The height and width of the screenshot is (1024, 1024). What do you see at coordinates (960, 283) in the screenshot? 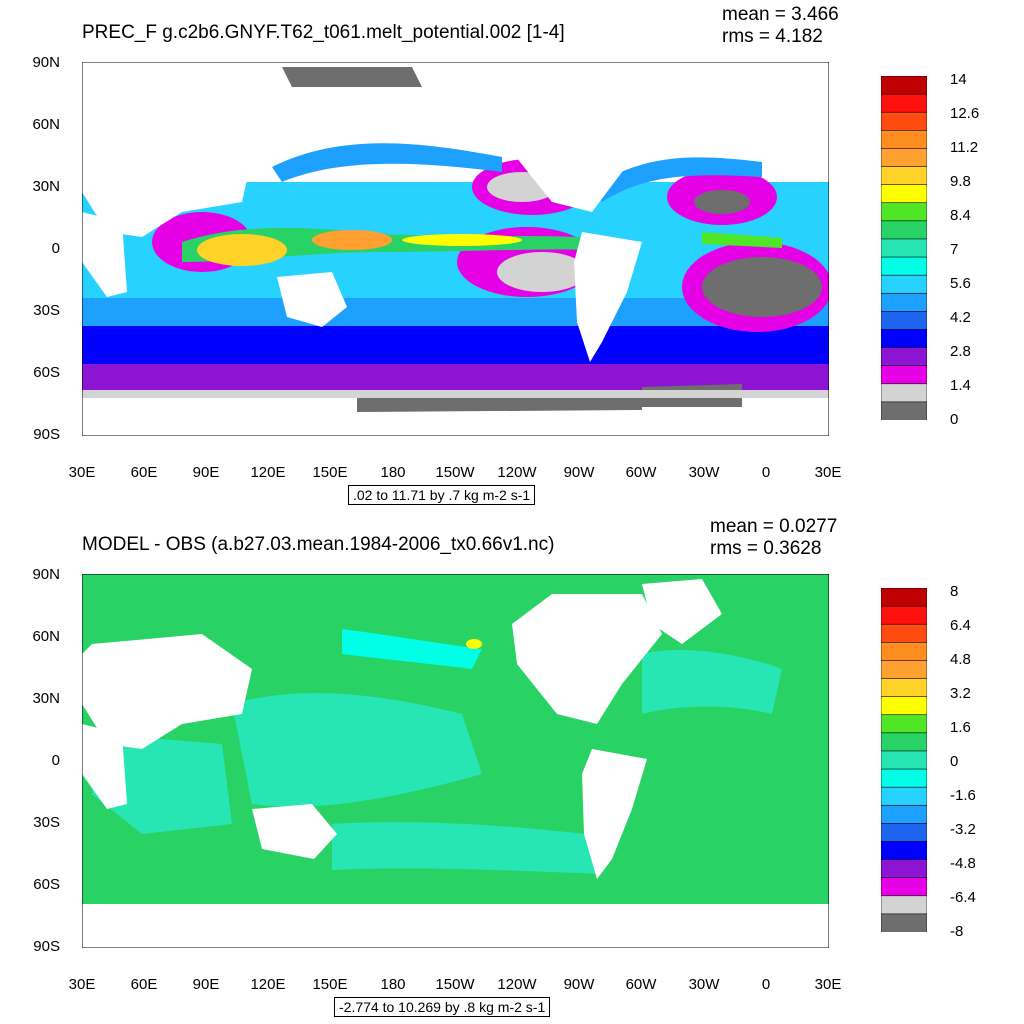
I see `colorbar-label: 5.6` at bounding box center [960, 283].